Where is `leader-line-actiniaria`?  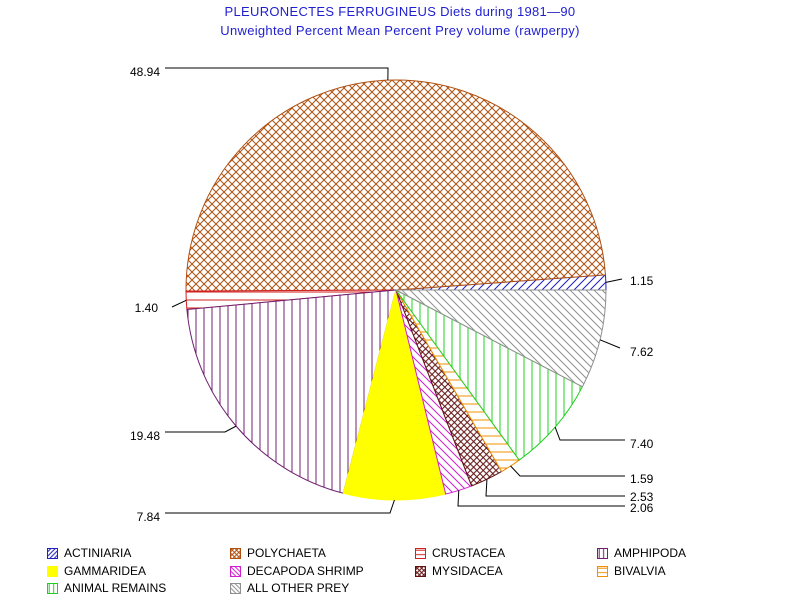
leader-line-actiniaria is located at coordinates (614, 280).